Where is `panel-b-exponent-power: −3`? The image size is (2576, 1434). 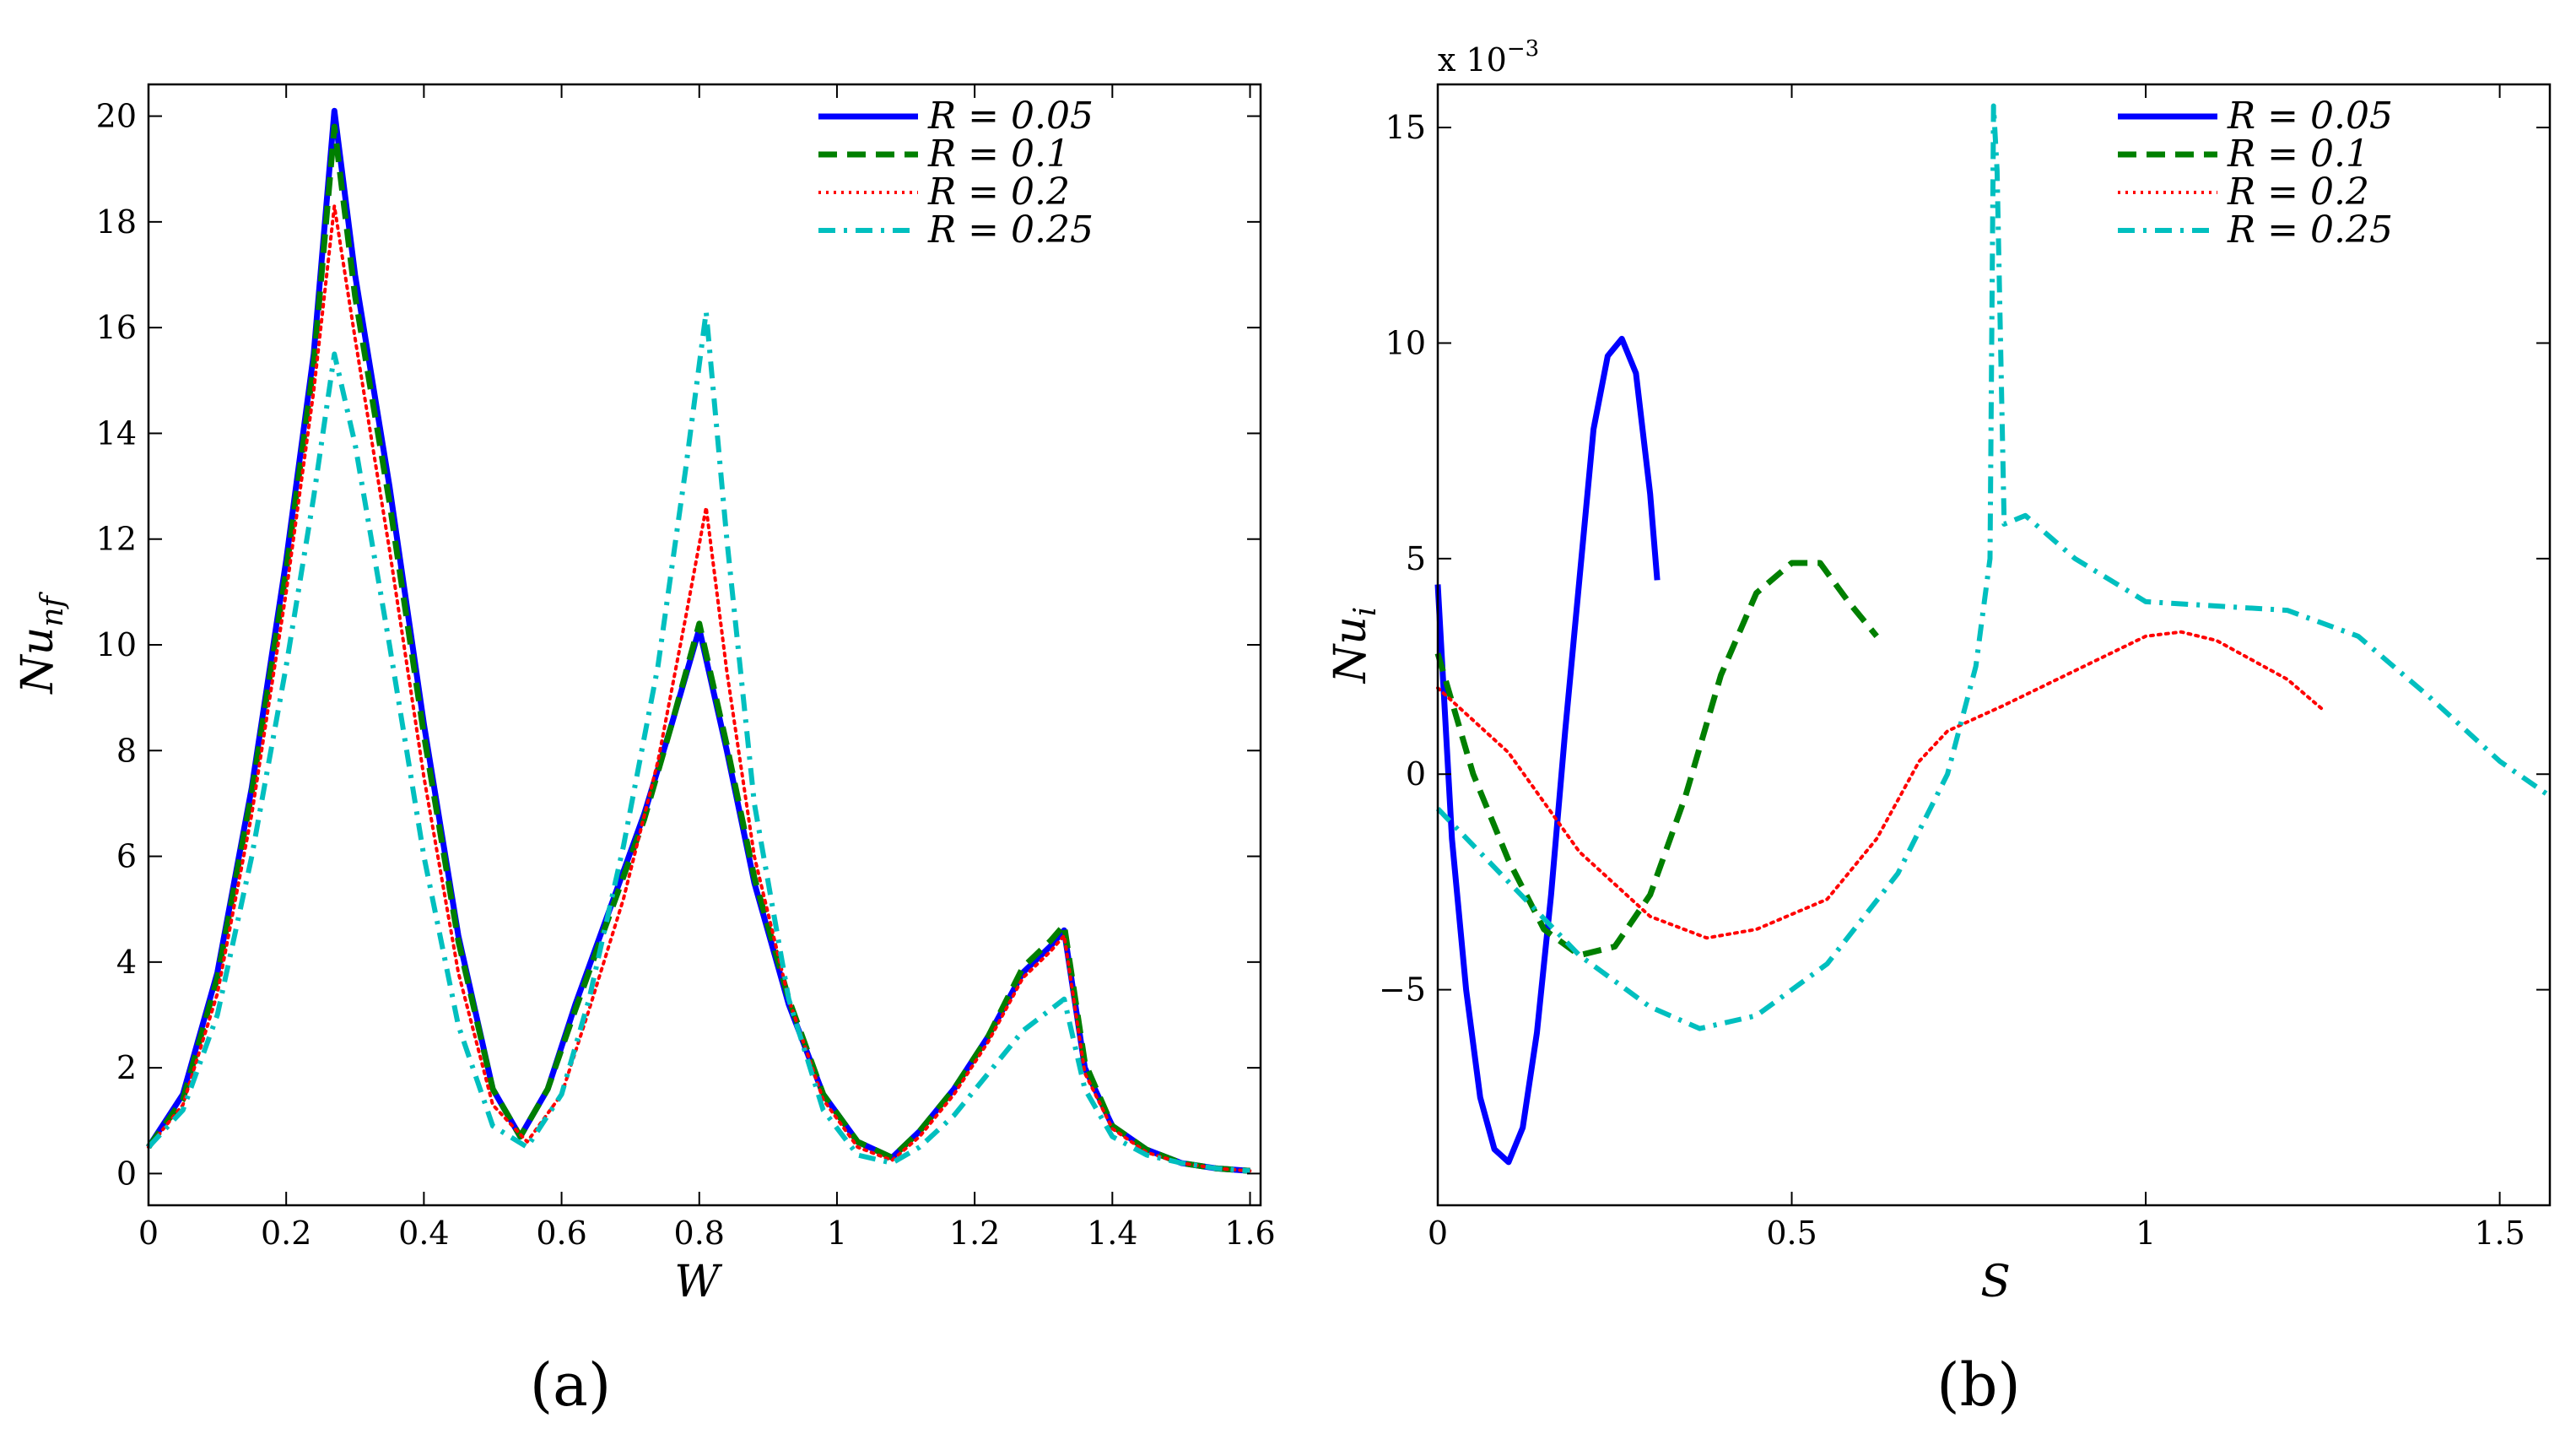
panel-b-exponent-power: −3 is located at coordinates (1523, 49).